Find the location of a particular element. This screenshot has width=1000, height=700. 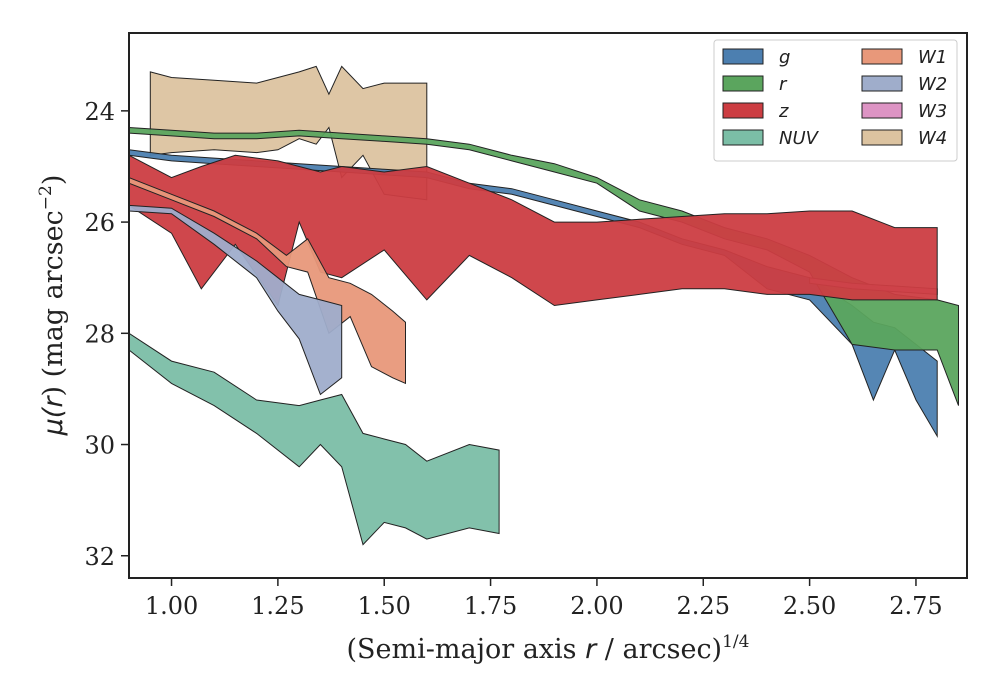

series-band-nuv is located at coordinates (314, 439).